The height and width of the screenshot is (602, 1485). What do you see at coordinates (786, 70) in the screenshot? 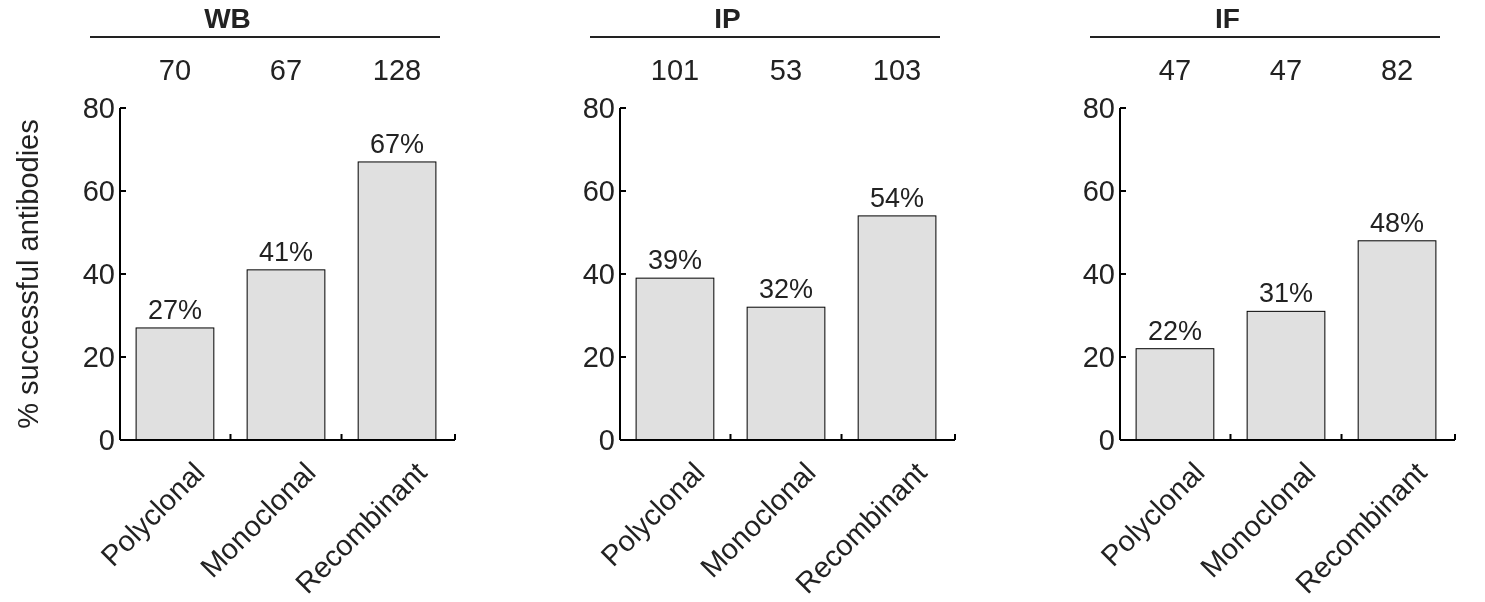
I see `text: 53` at bounding box center [786, 70].